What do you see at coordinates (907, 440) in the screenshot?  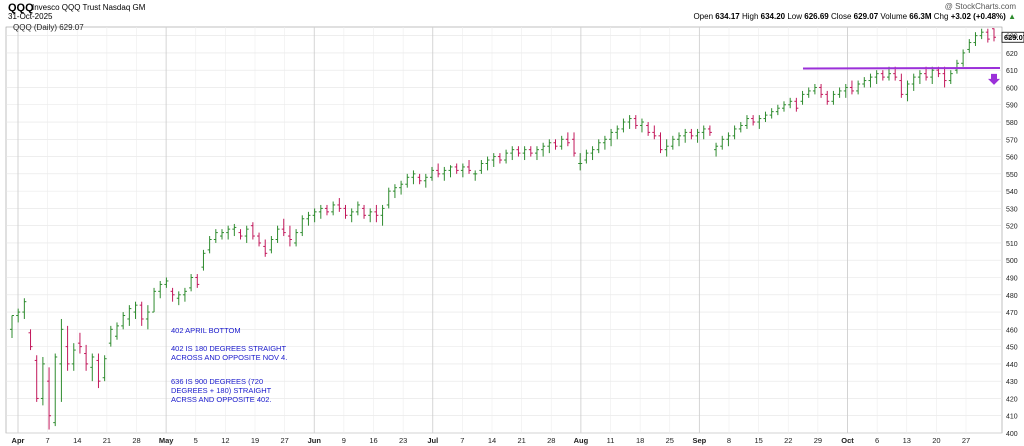 I see `x-tick-label: 13` at bounding box center [907, 440].